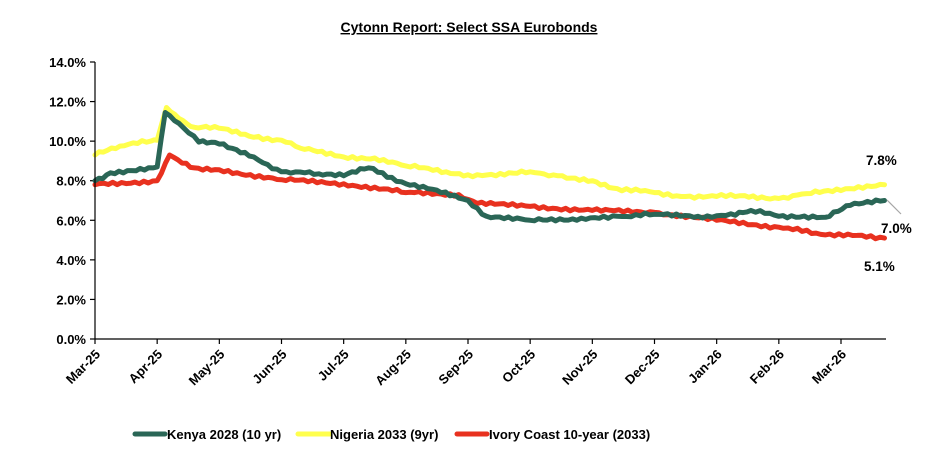 The image size is (938, 470). Describe the element at coordinates (705, 367) in the screenshot. I see `x-tick-label: Jan-26` at that location.